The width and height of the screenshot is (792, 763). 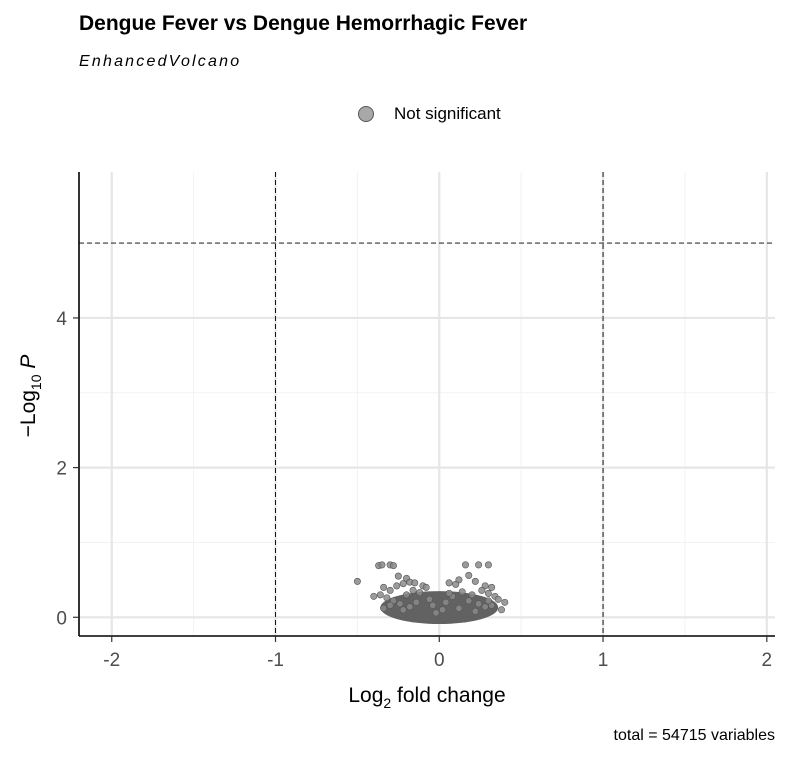 What do you see at coordinates (30, 396) in the screenshot?
I see `y-axis-title: −Log10 P` at bounding box center [30, 396].